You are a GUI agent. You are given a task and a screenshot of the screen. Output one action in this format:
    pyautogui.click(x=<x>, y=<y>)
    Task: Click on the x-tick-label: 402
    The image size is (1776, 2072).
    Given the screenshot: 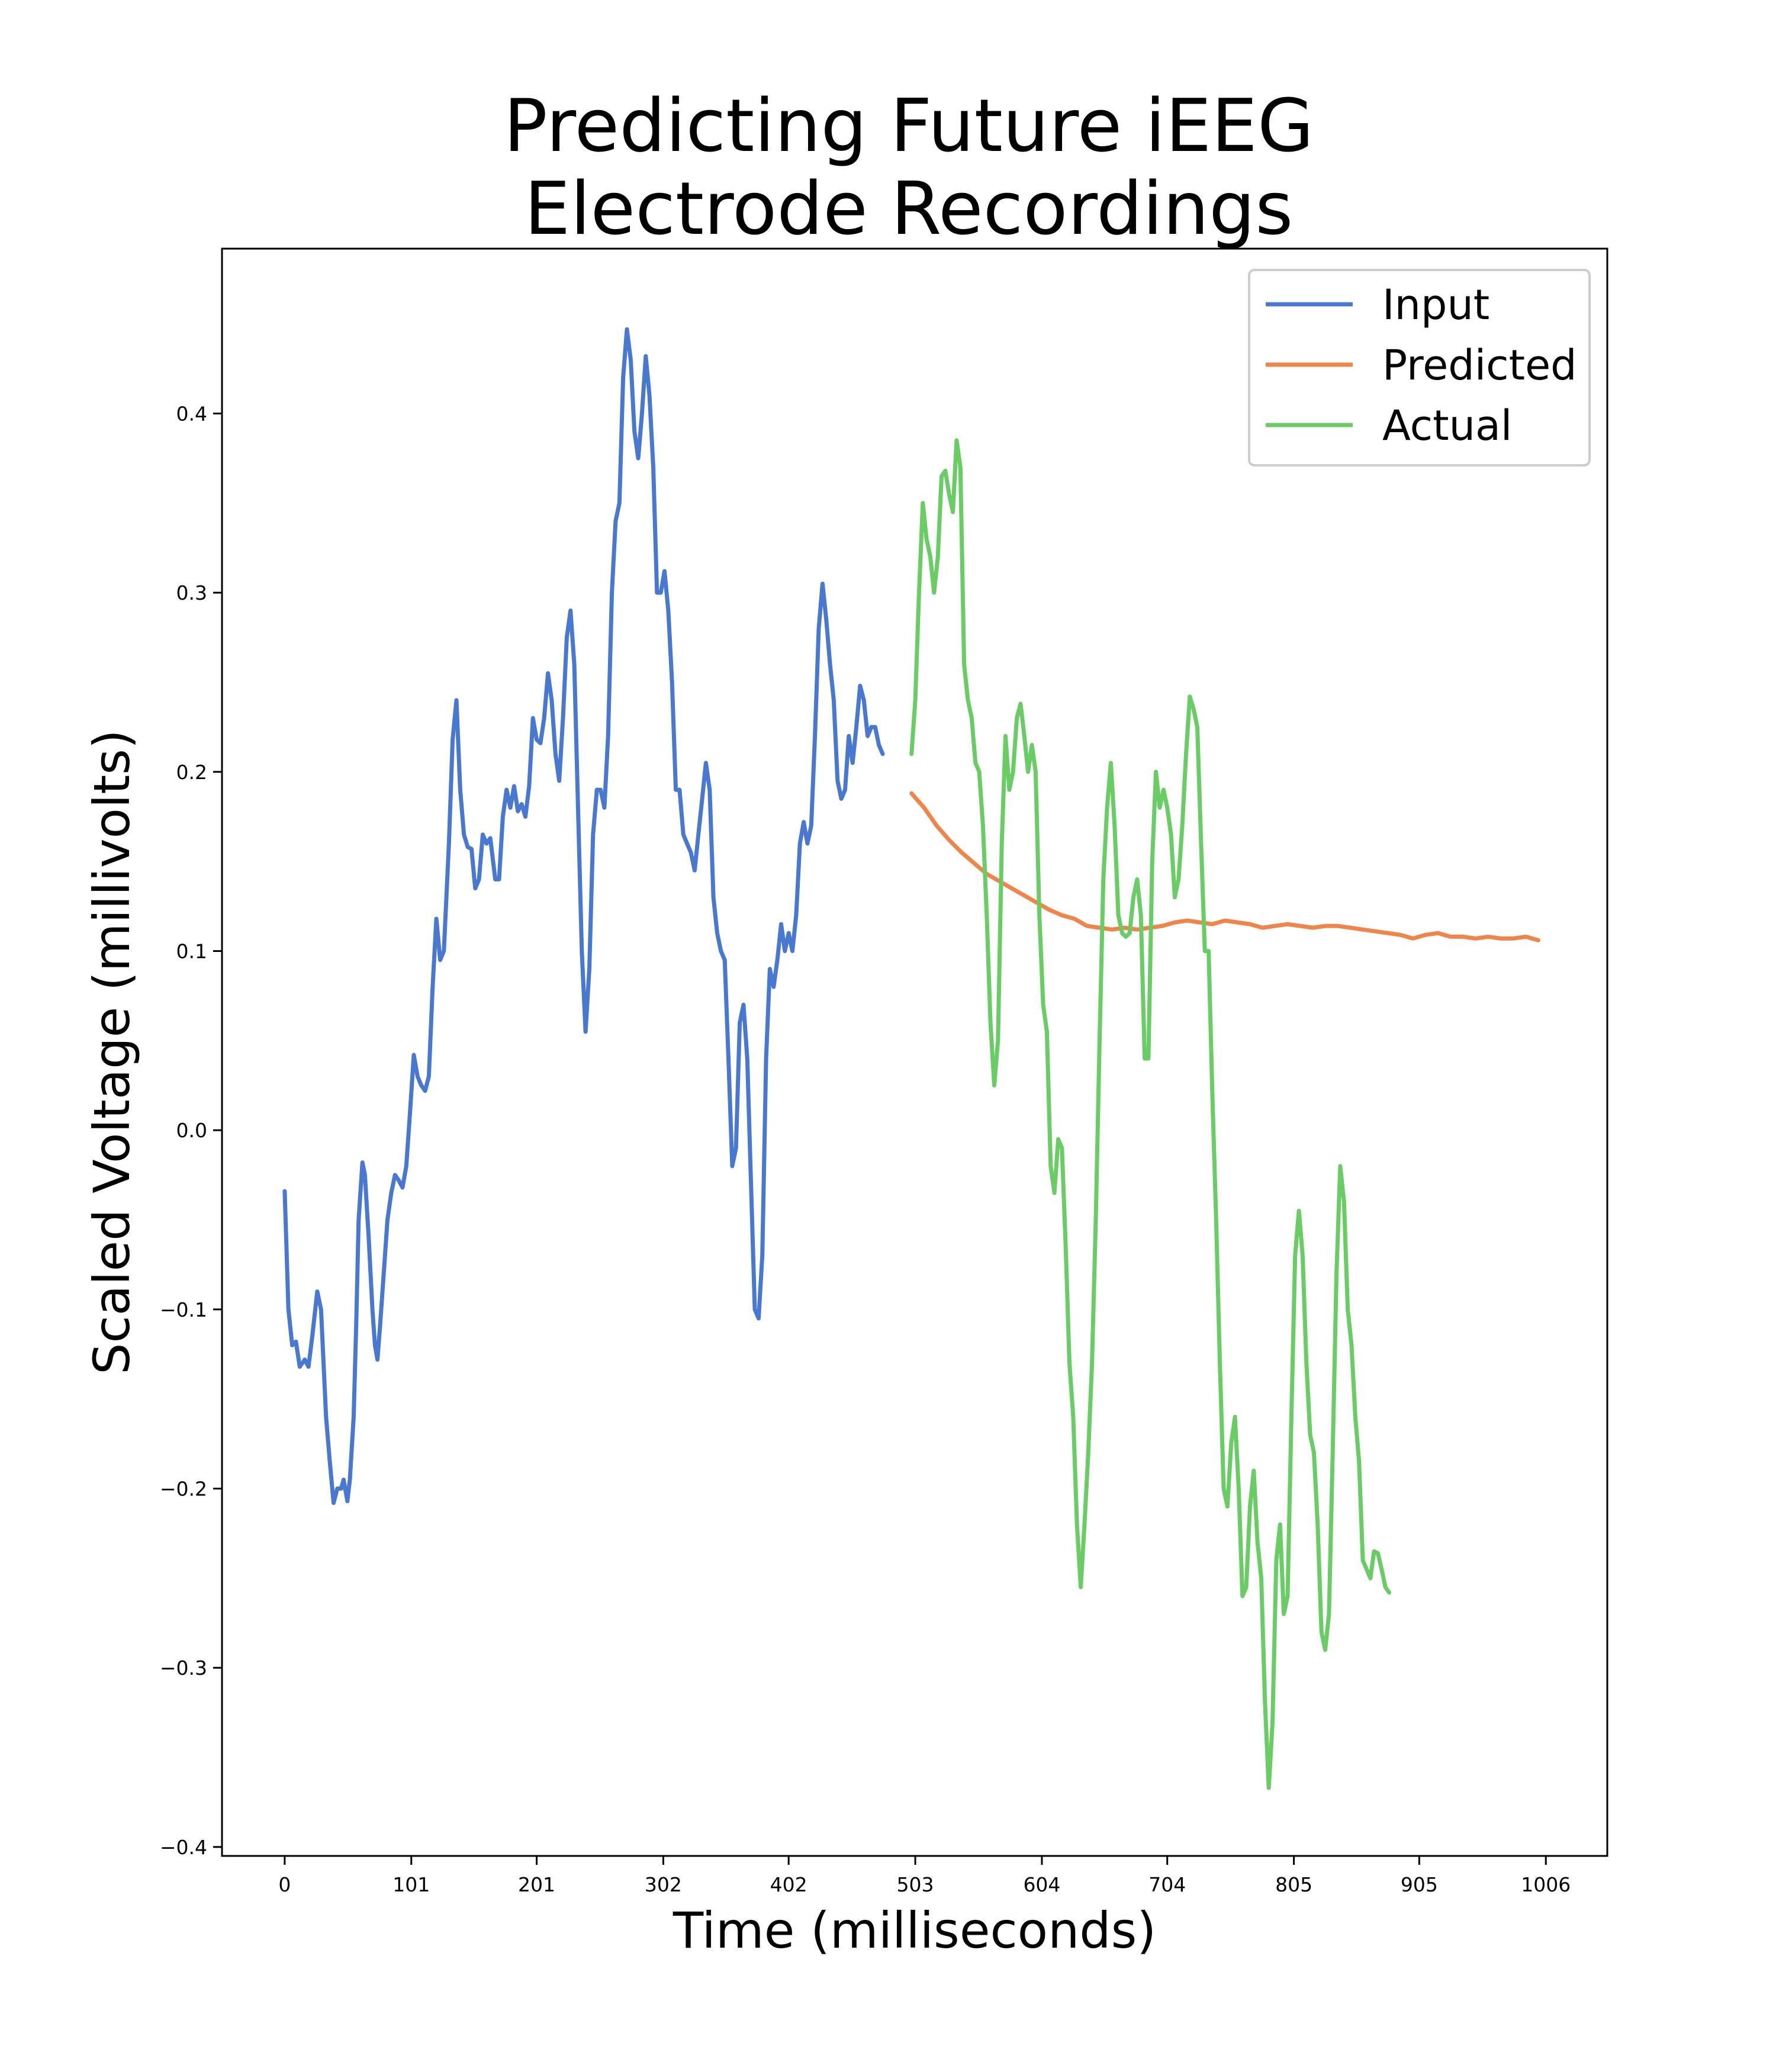 What is the action you would take?
    pyautogui.click(x=788, y=1884)
    